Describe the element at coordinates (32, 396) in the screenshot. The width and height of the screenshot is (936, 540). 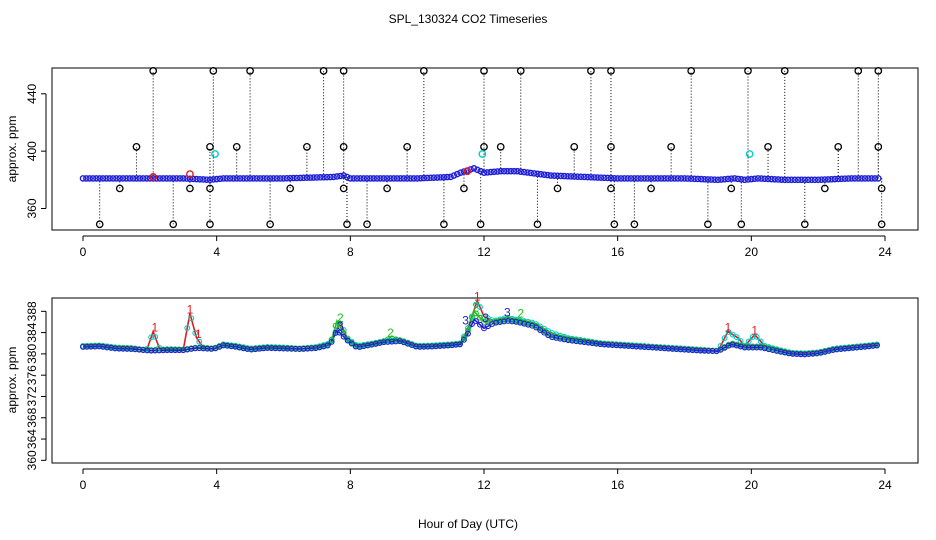
I see `bottom-y-tick-label: 372` at that location.